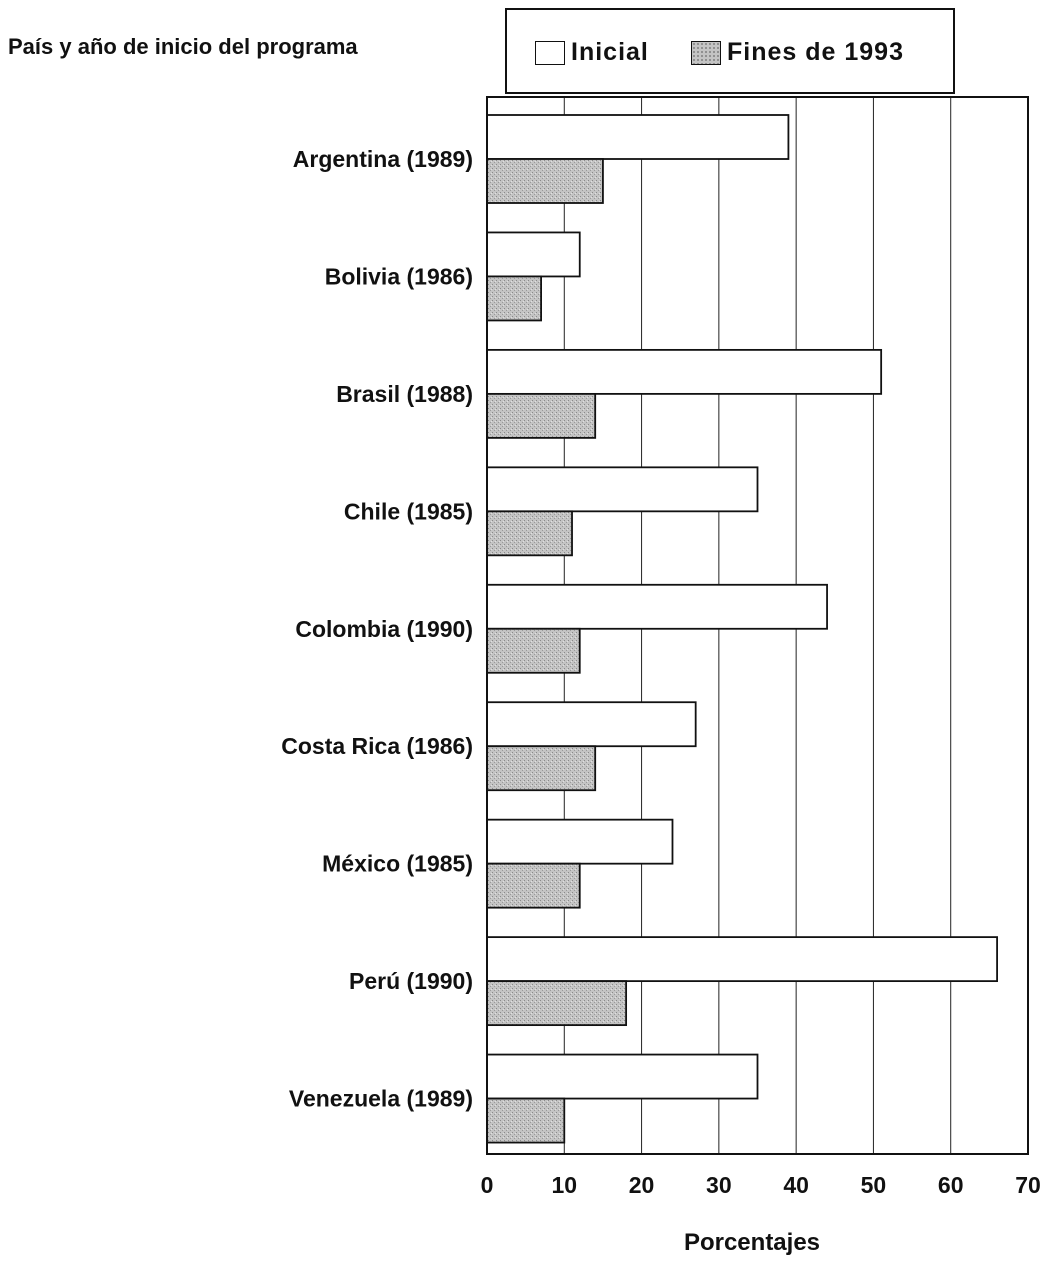 Image resolution: width=1053 pixels, height=1266 pixels. I want to click on x-tick-label-0: 0, so click(487, 1185).